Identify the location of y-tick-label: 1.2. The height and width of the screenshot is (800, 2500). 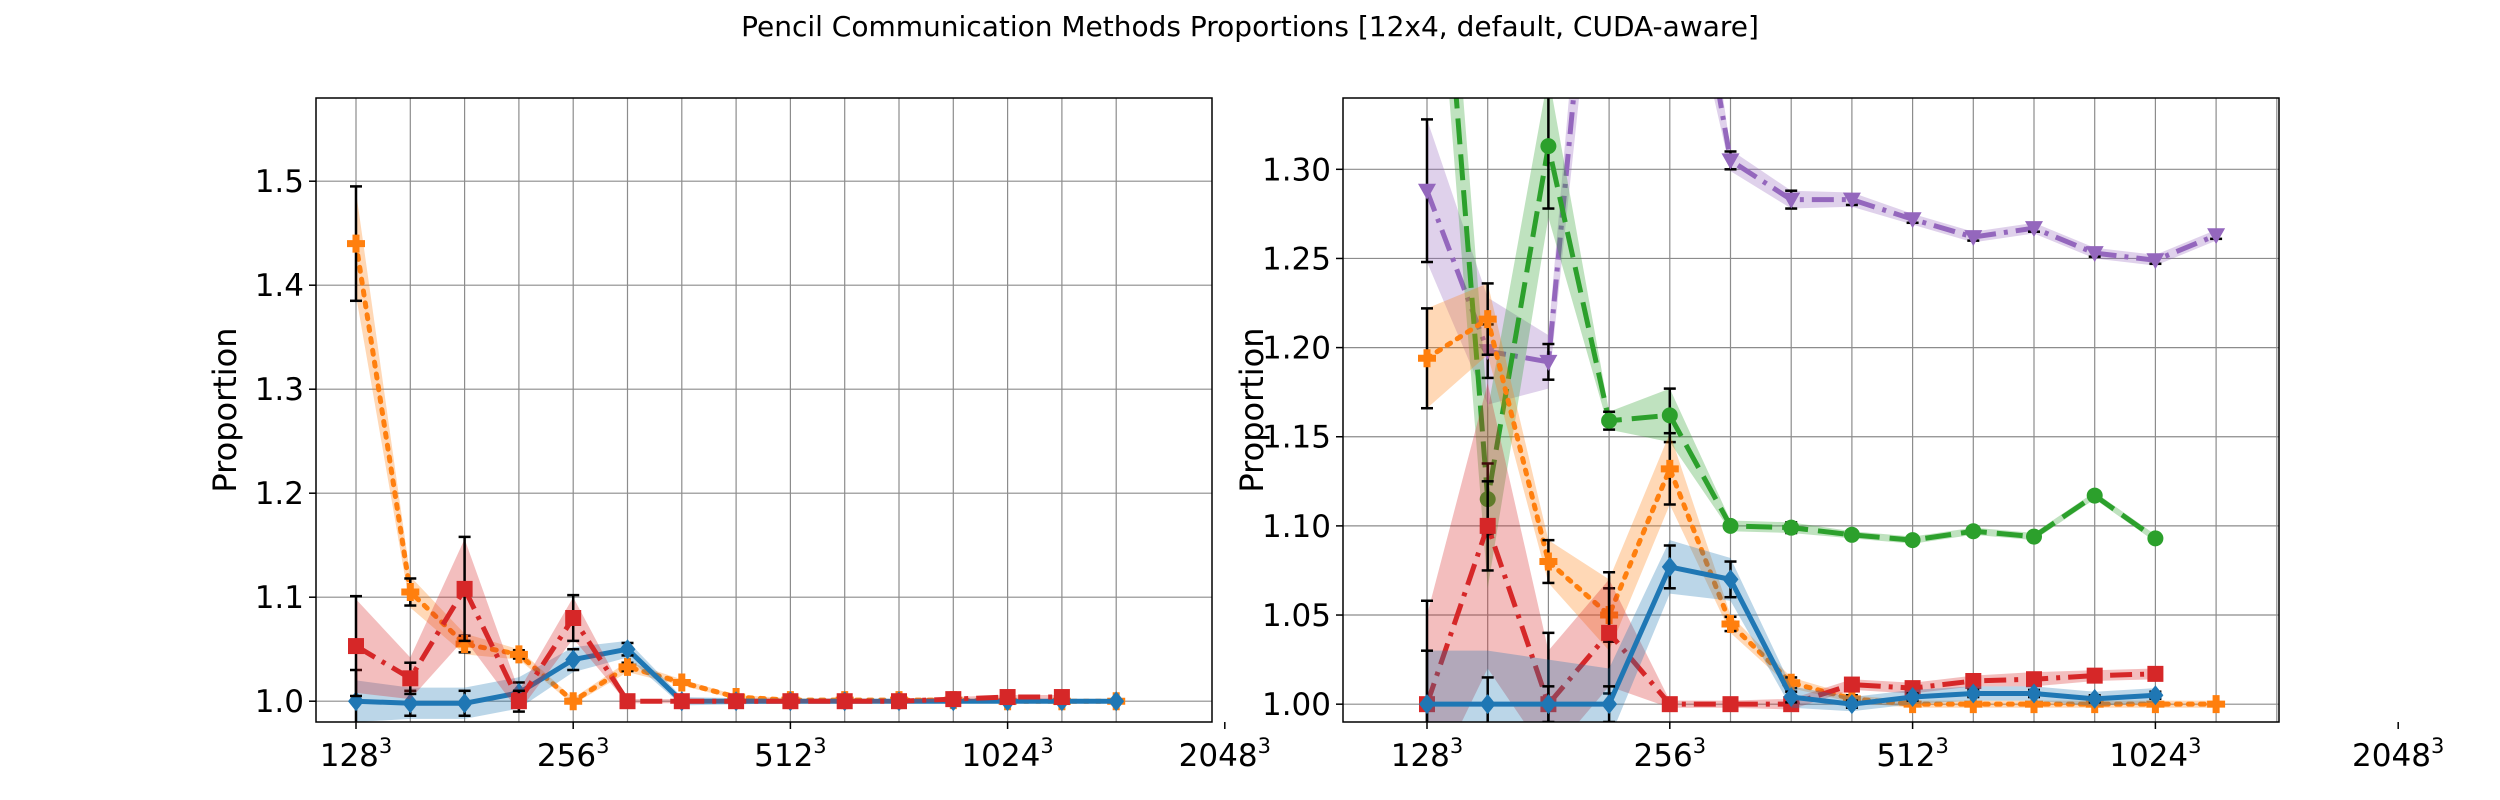
(279, 494).